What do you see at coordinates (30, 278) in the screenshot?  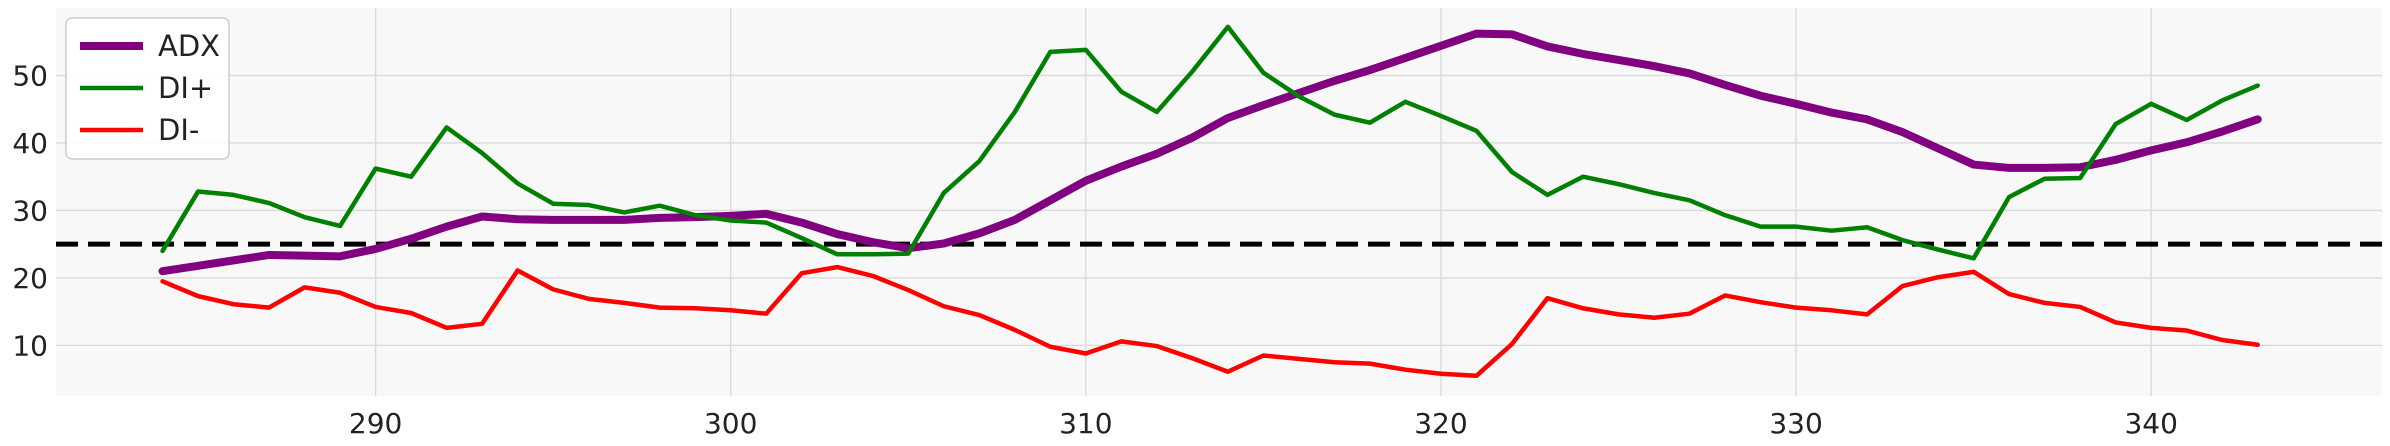 I see `y-tick-label: 20` at bounding box center [30, 278].